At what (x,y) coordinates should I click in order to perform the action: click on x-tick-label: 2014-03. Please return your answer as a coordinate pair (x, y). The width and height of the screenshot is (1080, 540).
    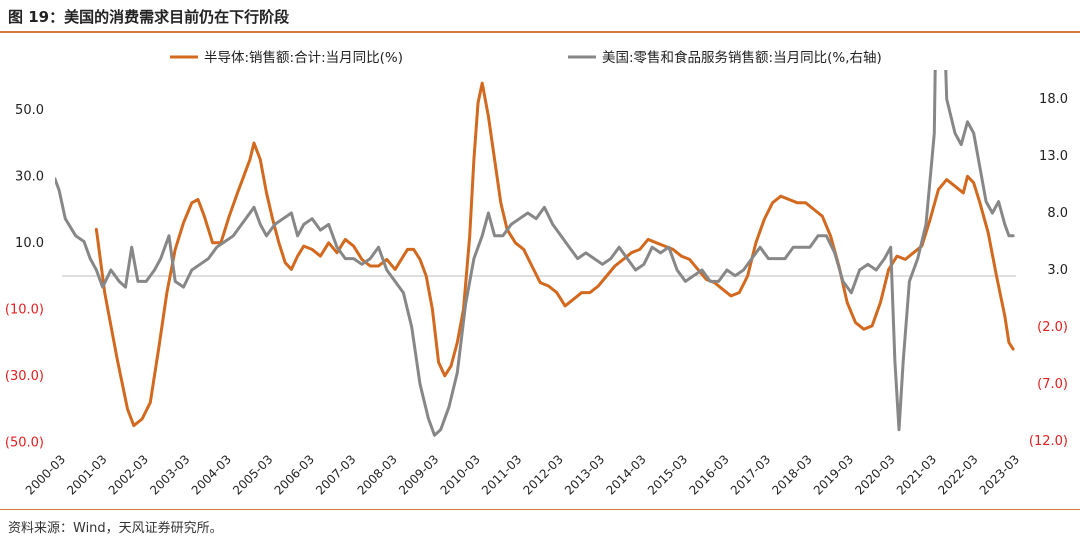
    Looking at the image, I should click on (625, 474).